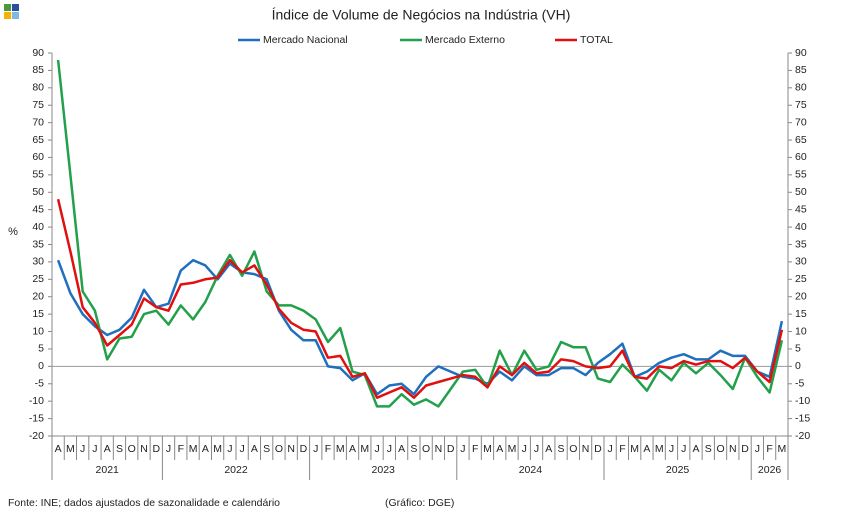 This screenshot has width=843, height=518. Describe the element at coordinates (798, 366) in the screenshot. I see `y2-tick-label: 0` at that location.